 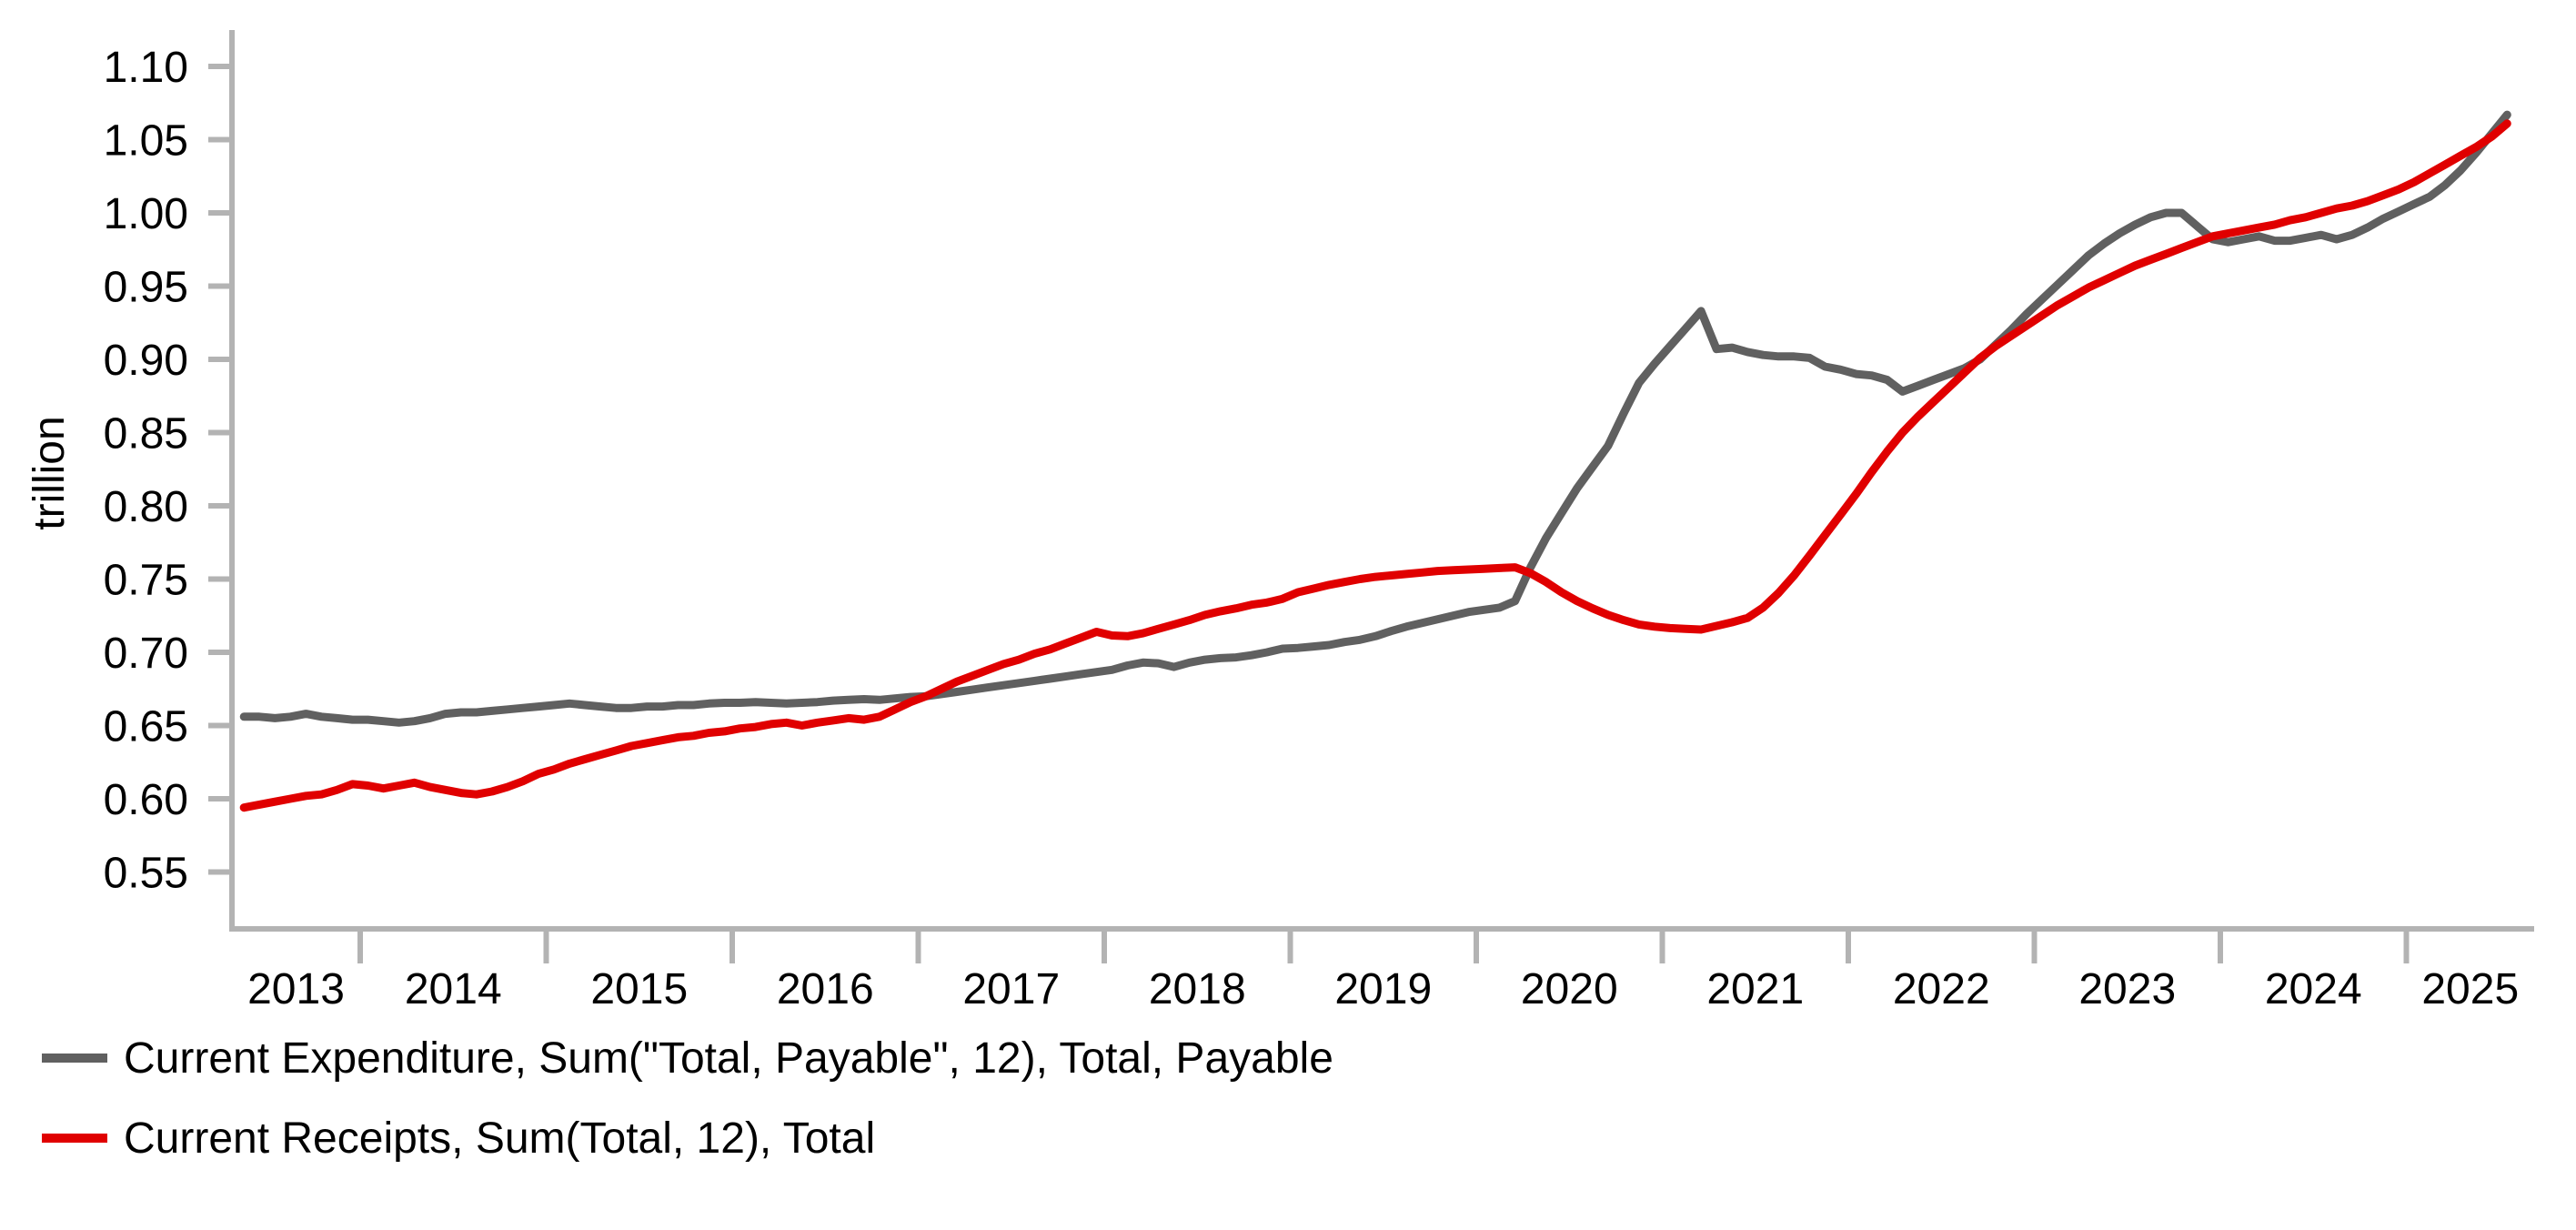 What do you see at coordinates (74, 1138) in the screenshot?
I see `receipts-line-swatch` at bounding box center [74, 1138].